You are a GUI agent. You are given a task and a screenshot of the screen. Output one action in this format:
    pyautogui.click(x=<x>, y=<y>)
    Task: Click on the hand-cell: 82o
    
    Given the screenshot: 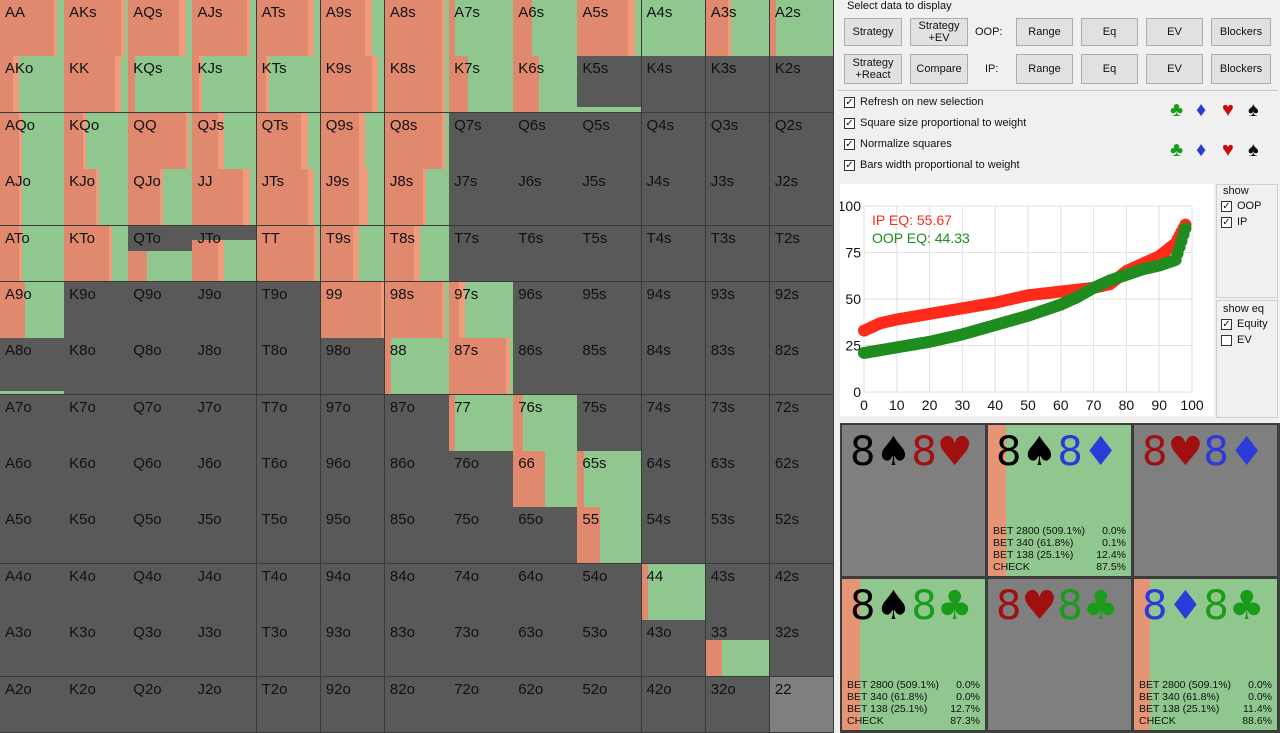 What is the action you would take?
    pyautogui.click(x=417, y=704)
    